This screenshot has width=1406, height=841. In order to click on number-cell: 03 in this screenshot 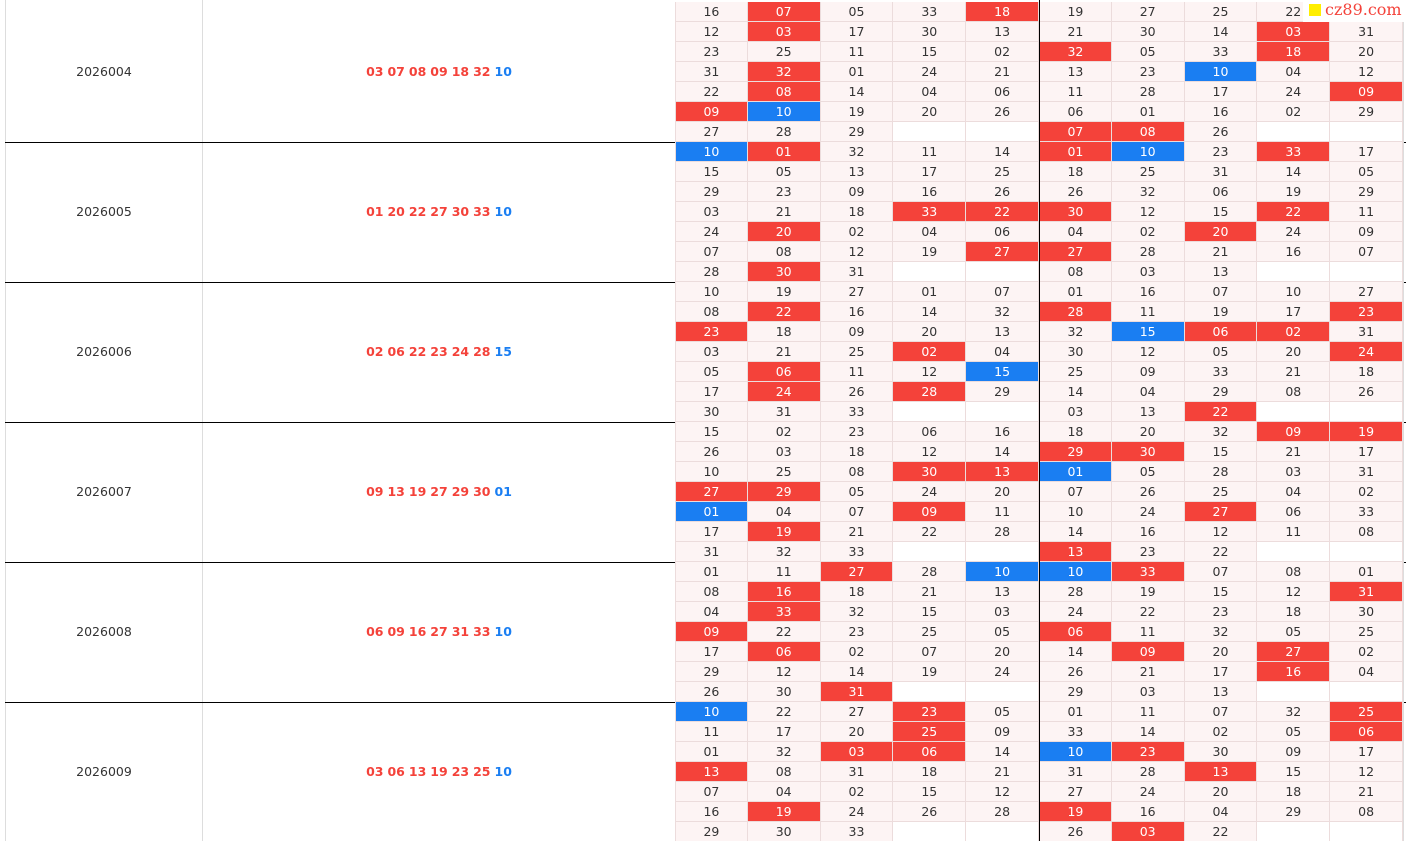, I will do `click(1148, 272)`.